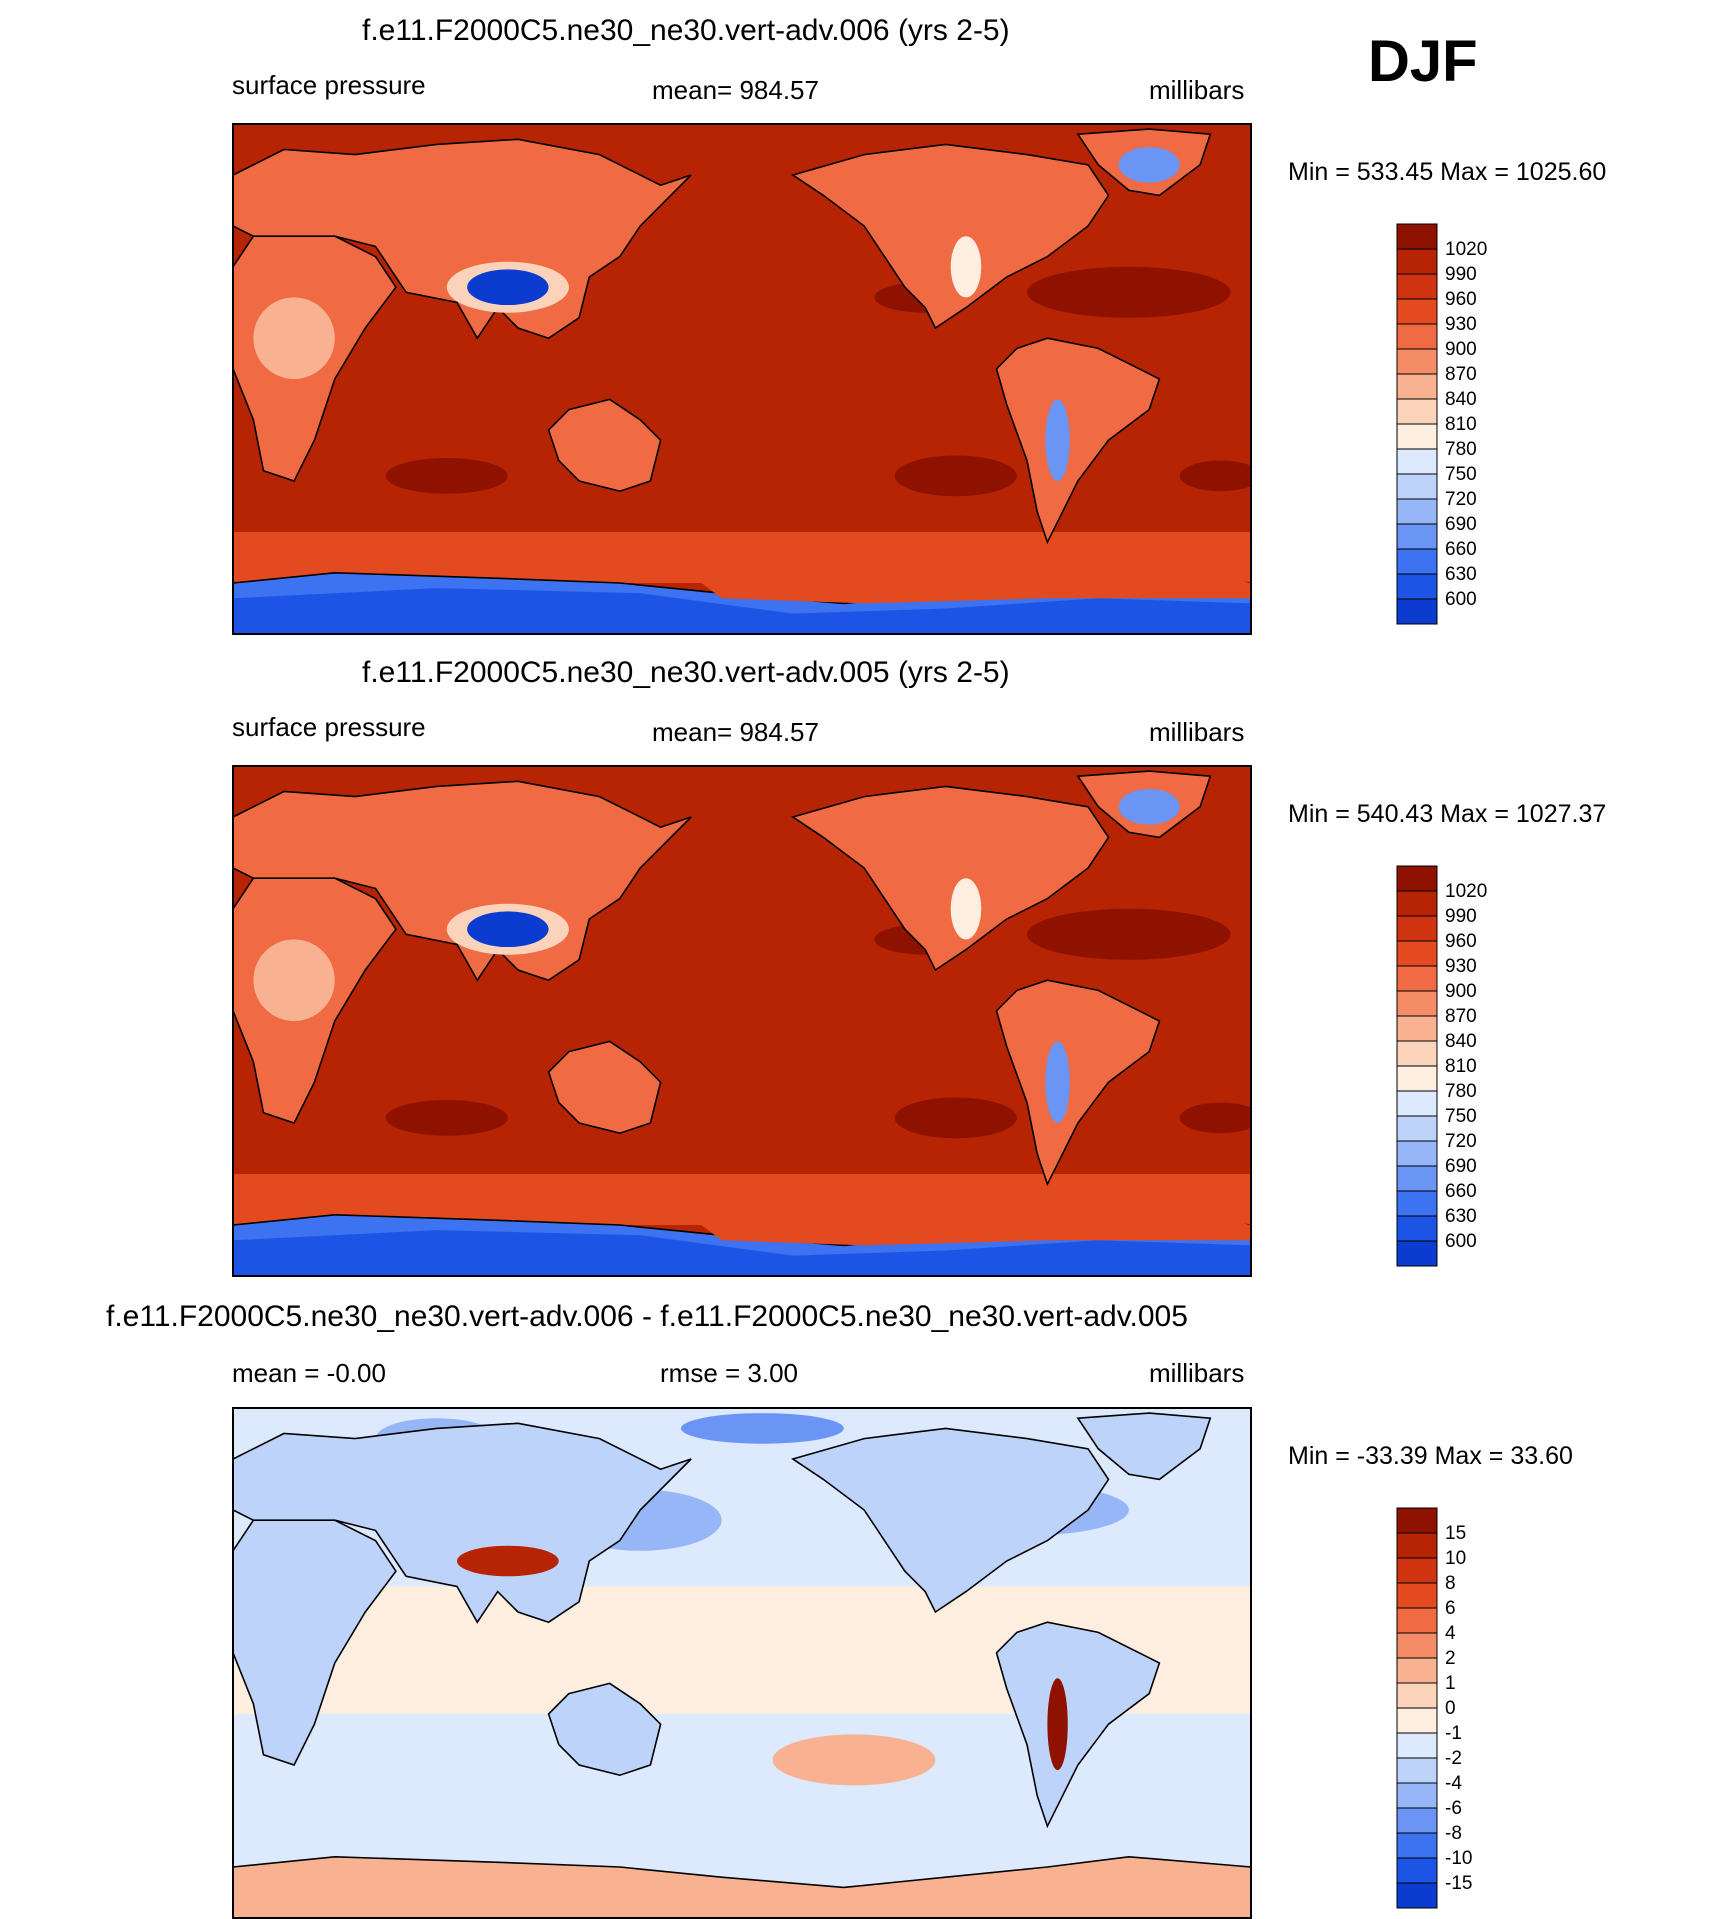 Image resolution: width=1710 pixels, height=1919 pixels. Describe the element at coordinates (1453, 1783) in the screenshot. I see `colorbar-tick-label: -4` at that location.